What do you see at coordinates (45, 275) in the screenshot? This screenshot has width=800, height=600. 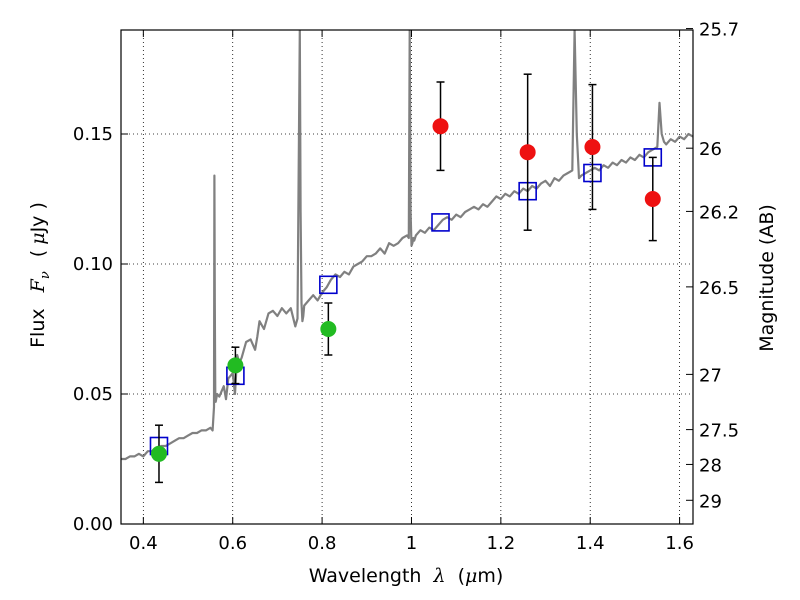 I see `y-axis-title-subscript: ν` at bounding box center [45, 275].